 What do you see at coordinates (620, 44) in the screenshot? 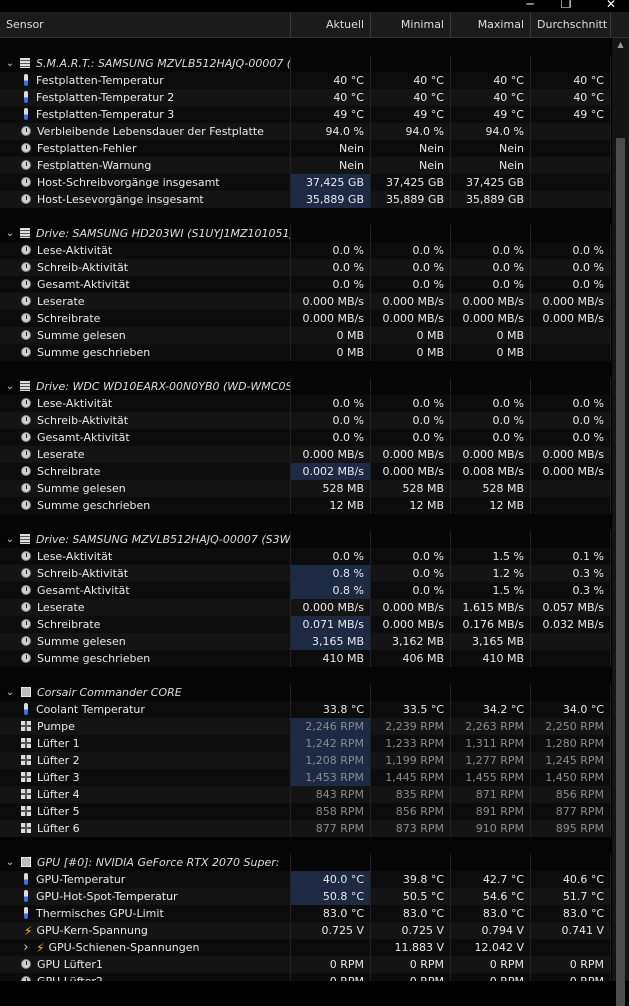
I see `scroll-up-icon: ▲` at bounding box center [620, 44].